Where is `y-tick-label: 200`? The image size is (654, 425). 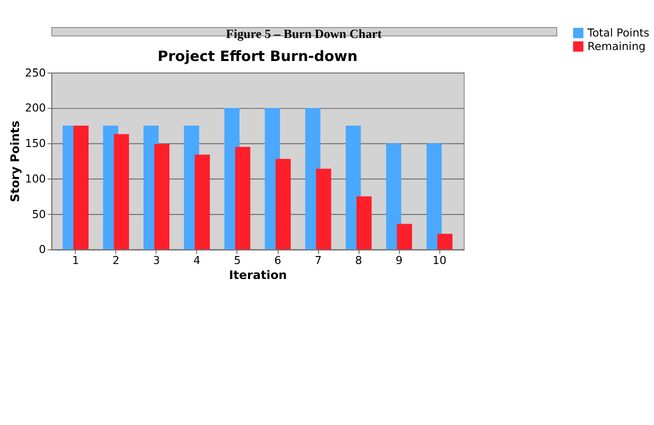
y-tick-label: 200 is located at coordinates (35, 108).